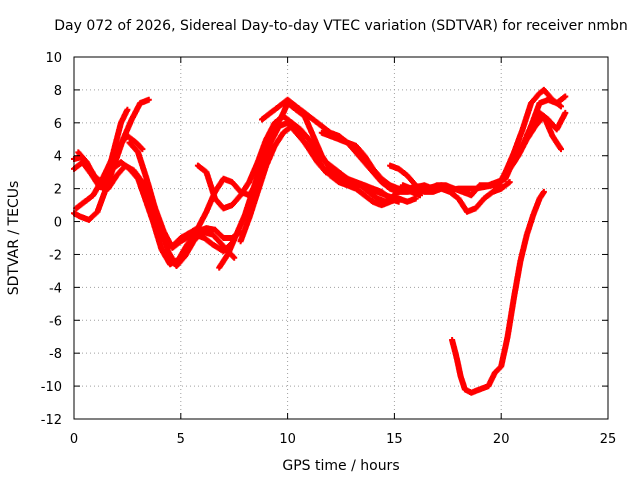 The height and width of the screenshot is (480, 640). What do you see at coordinates (51, 420) in the screenshot?
I see `y-tick-label: -12` at bounding box center [51, 420].